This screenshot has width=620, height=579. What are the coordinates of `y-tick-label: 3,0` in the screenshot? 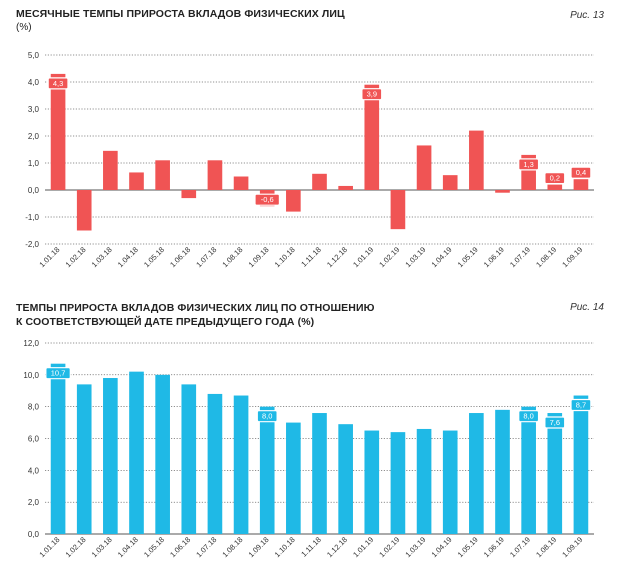 It's located at (34, 109).